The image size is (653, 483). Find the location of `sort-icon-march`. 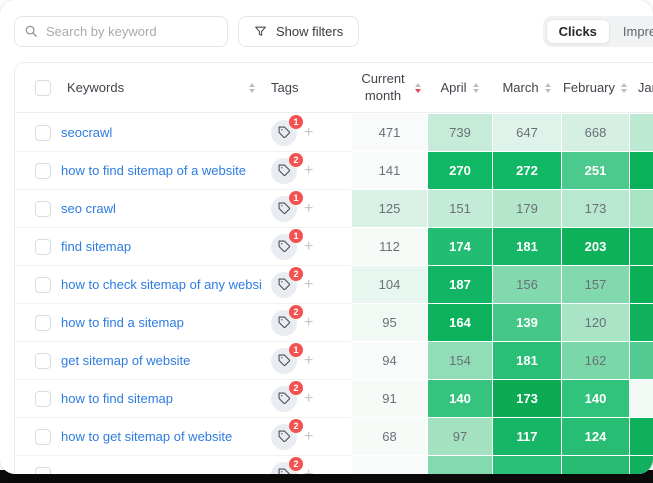

sort-icon-march is located at coordinates (547, 87).